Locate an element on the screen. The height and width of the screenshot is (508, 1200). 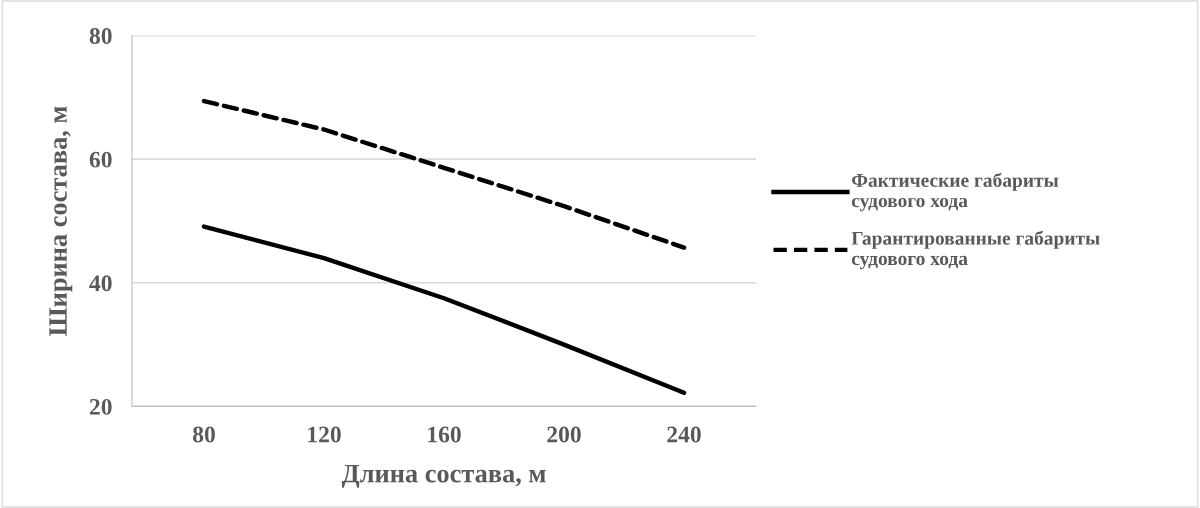
x-tick-label: 200 is located at coordinates (564, 434).